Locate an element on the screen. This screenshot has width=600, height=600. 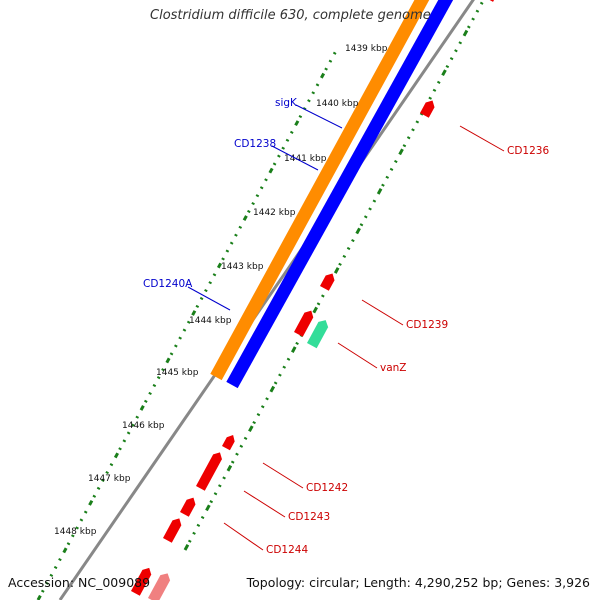
gene-CD1239 is located at coordinates (327, 282).